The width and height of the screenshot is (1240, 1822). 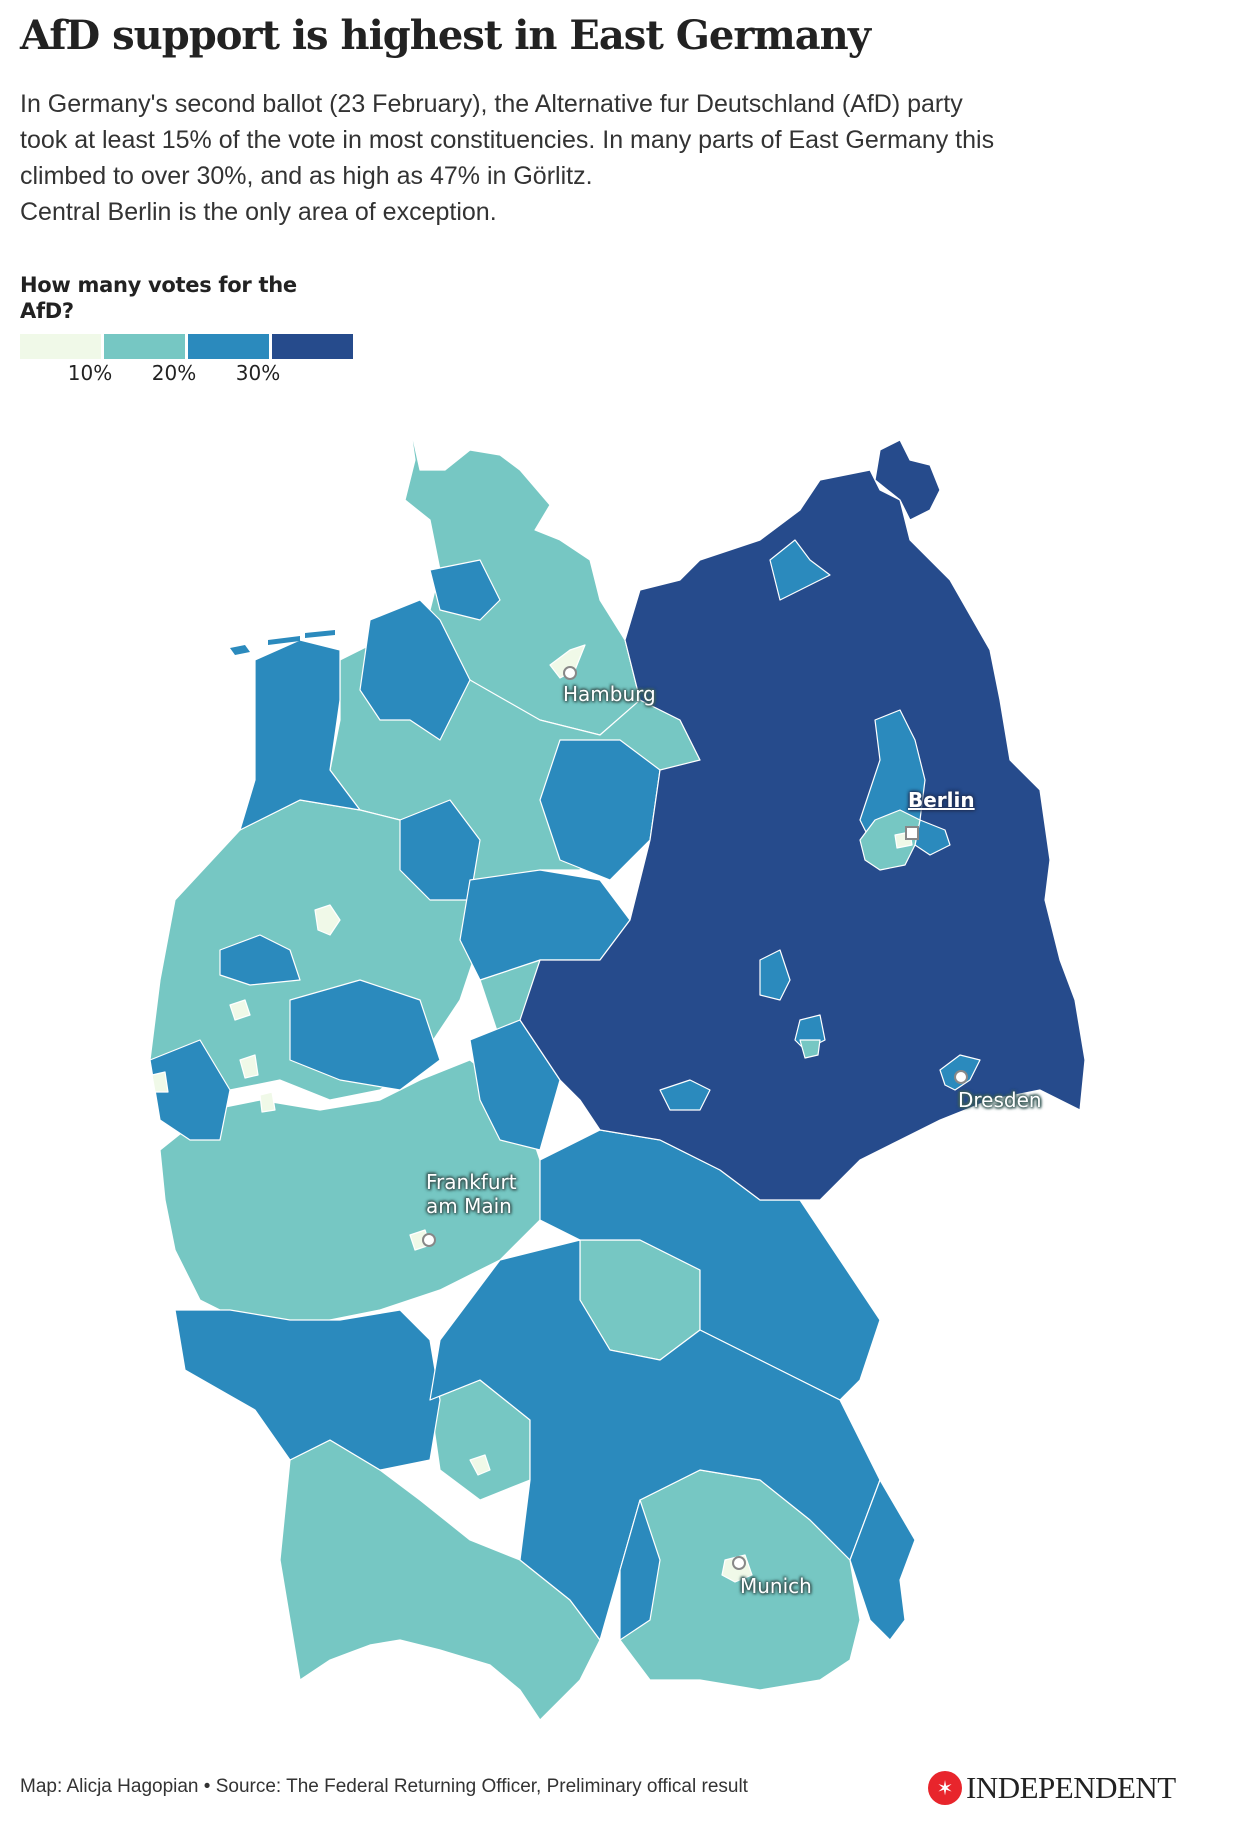 What do you see at coordinates (327, 920) in the screenshot?
I see `region-münster` at bounding box center [327, 920].